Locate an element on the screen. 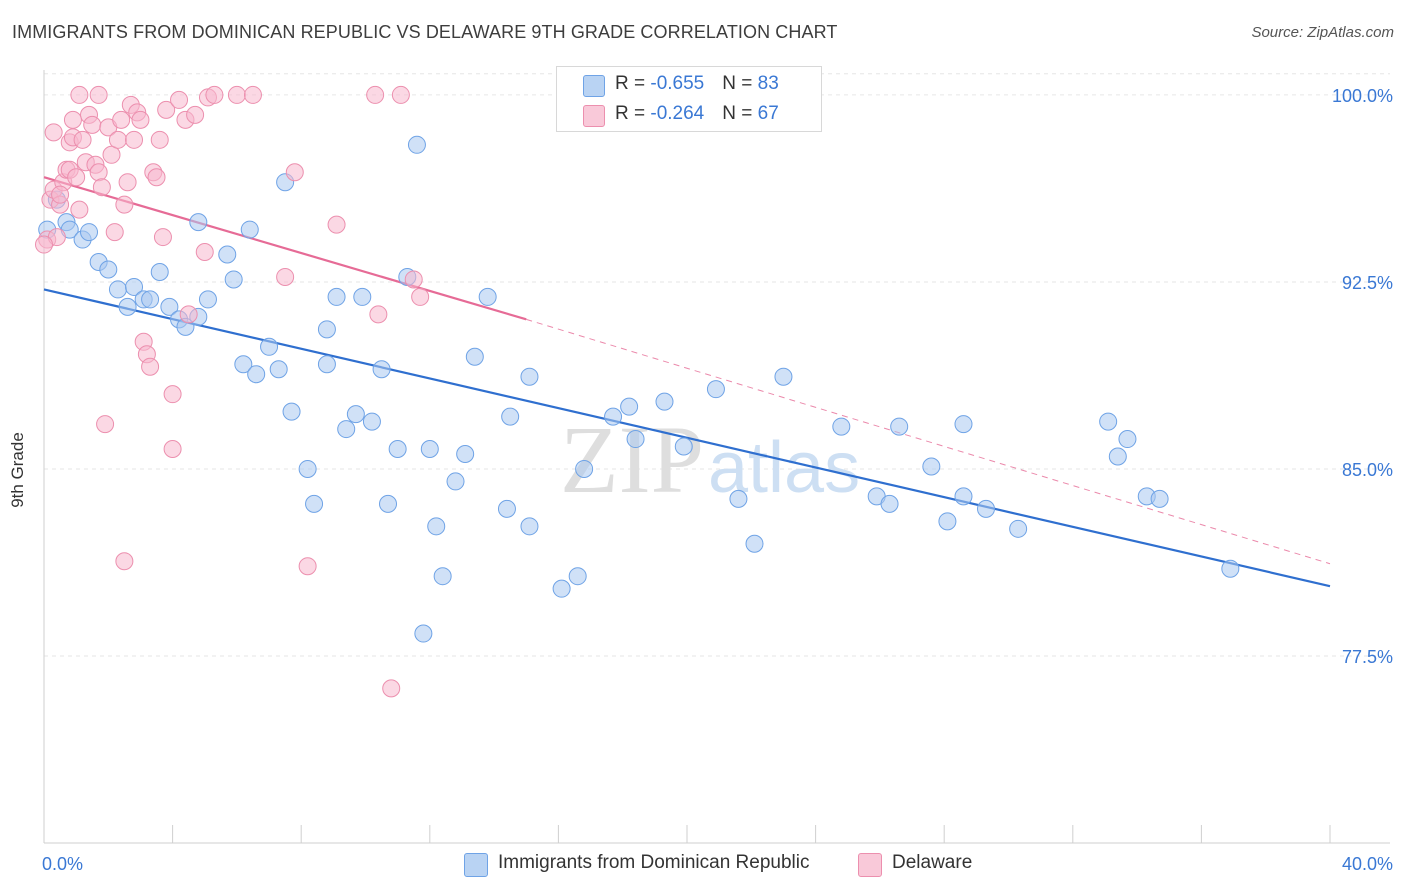  x-tick-label: 0.0% is located at coordinates (62, 864).